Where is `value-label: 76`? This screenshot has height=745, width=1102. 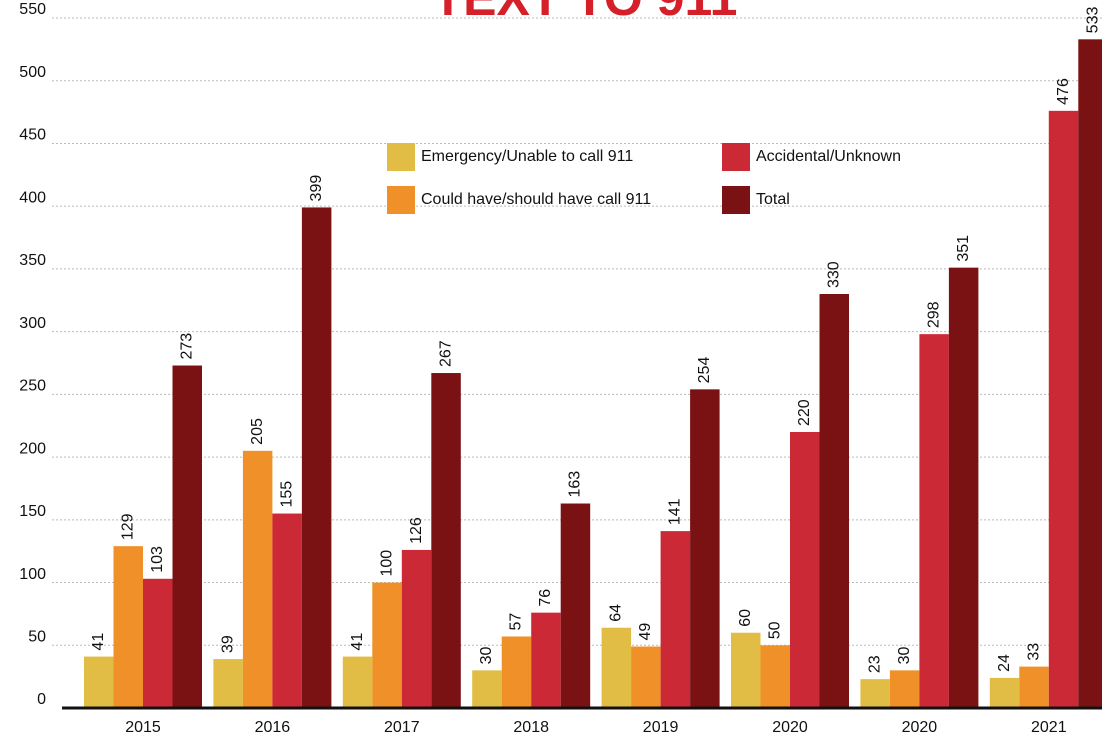
value-label: 76 is located at coordinates (545, 598).